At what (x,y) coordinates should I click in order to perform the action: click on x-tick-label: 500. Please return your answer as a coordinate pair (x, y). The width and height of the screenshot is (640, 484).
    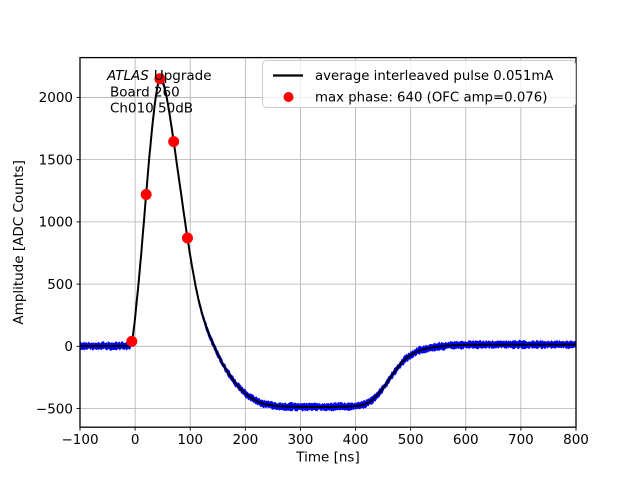
    Looking at the image, I should click on (411, 440).